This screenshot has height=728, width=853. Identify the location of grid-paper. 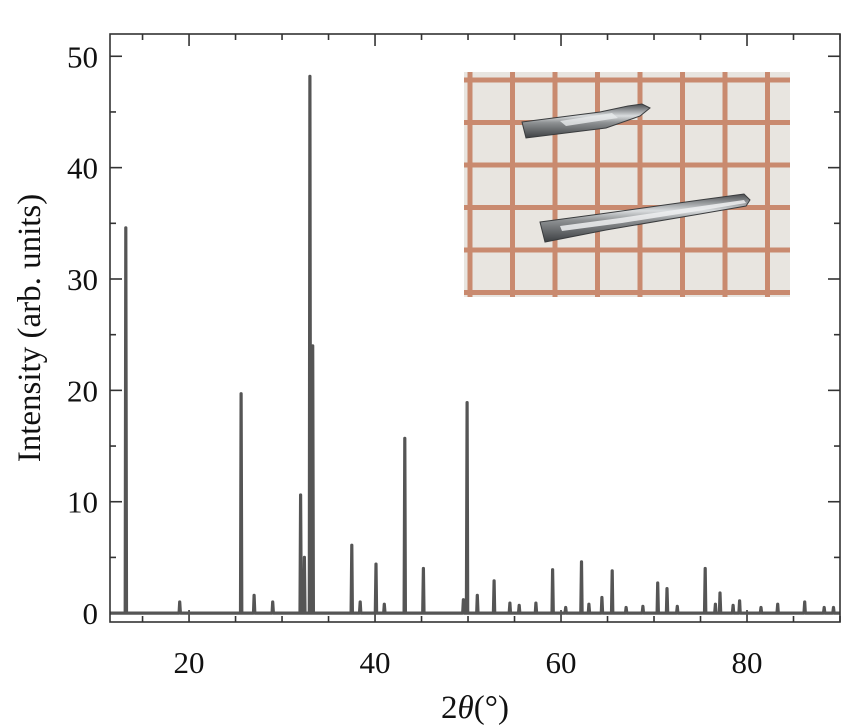
(627, 184).